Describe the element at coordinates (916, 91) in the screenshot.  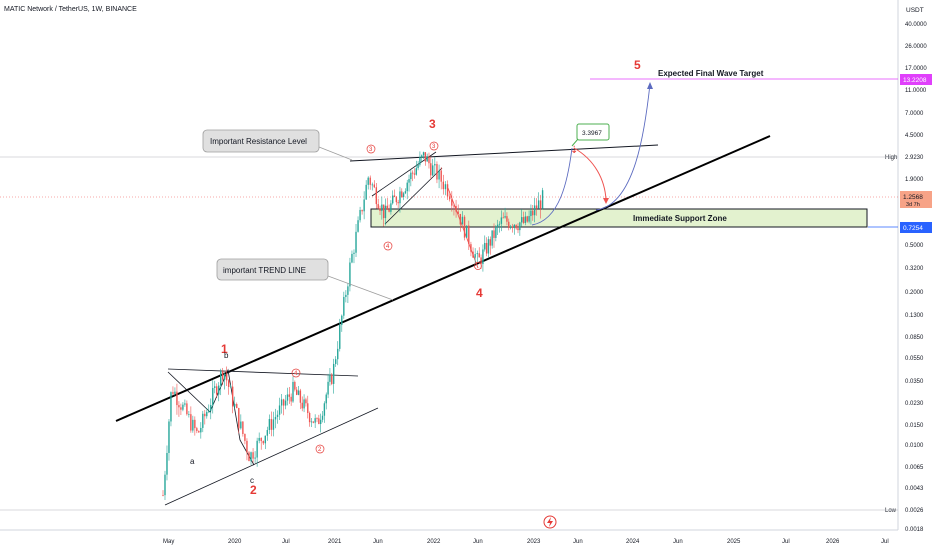
I see `price-tick: 11.0000` at that location.